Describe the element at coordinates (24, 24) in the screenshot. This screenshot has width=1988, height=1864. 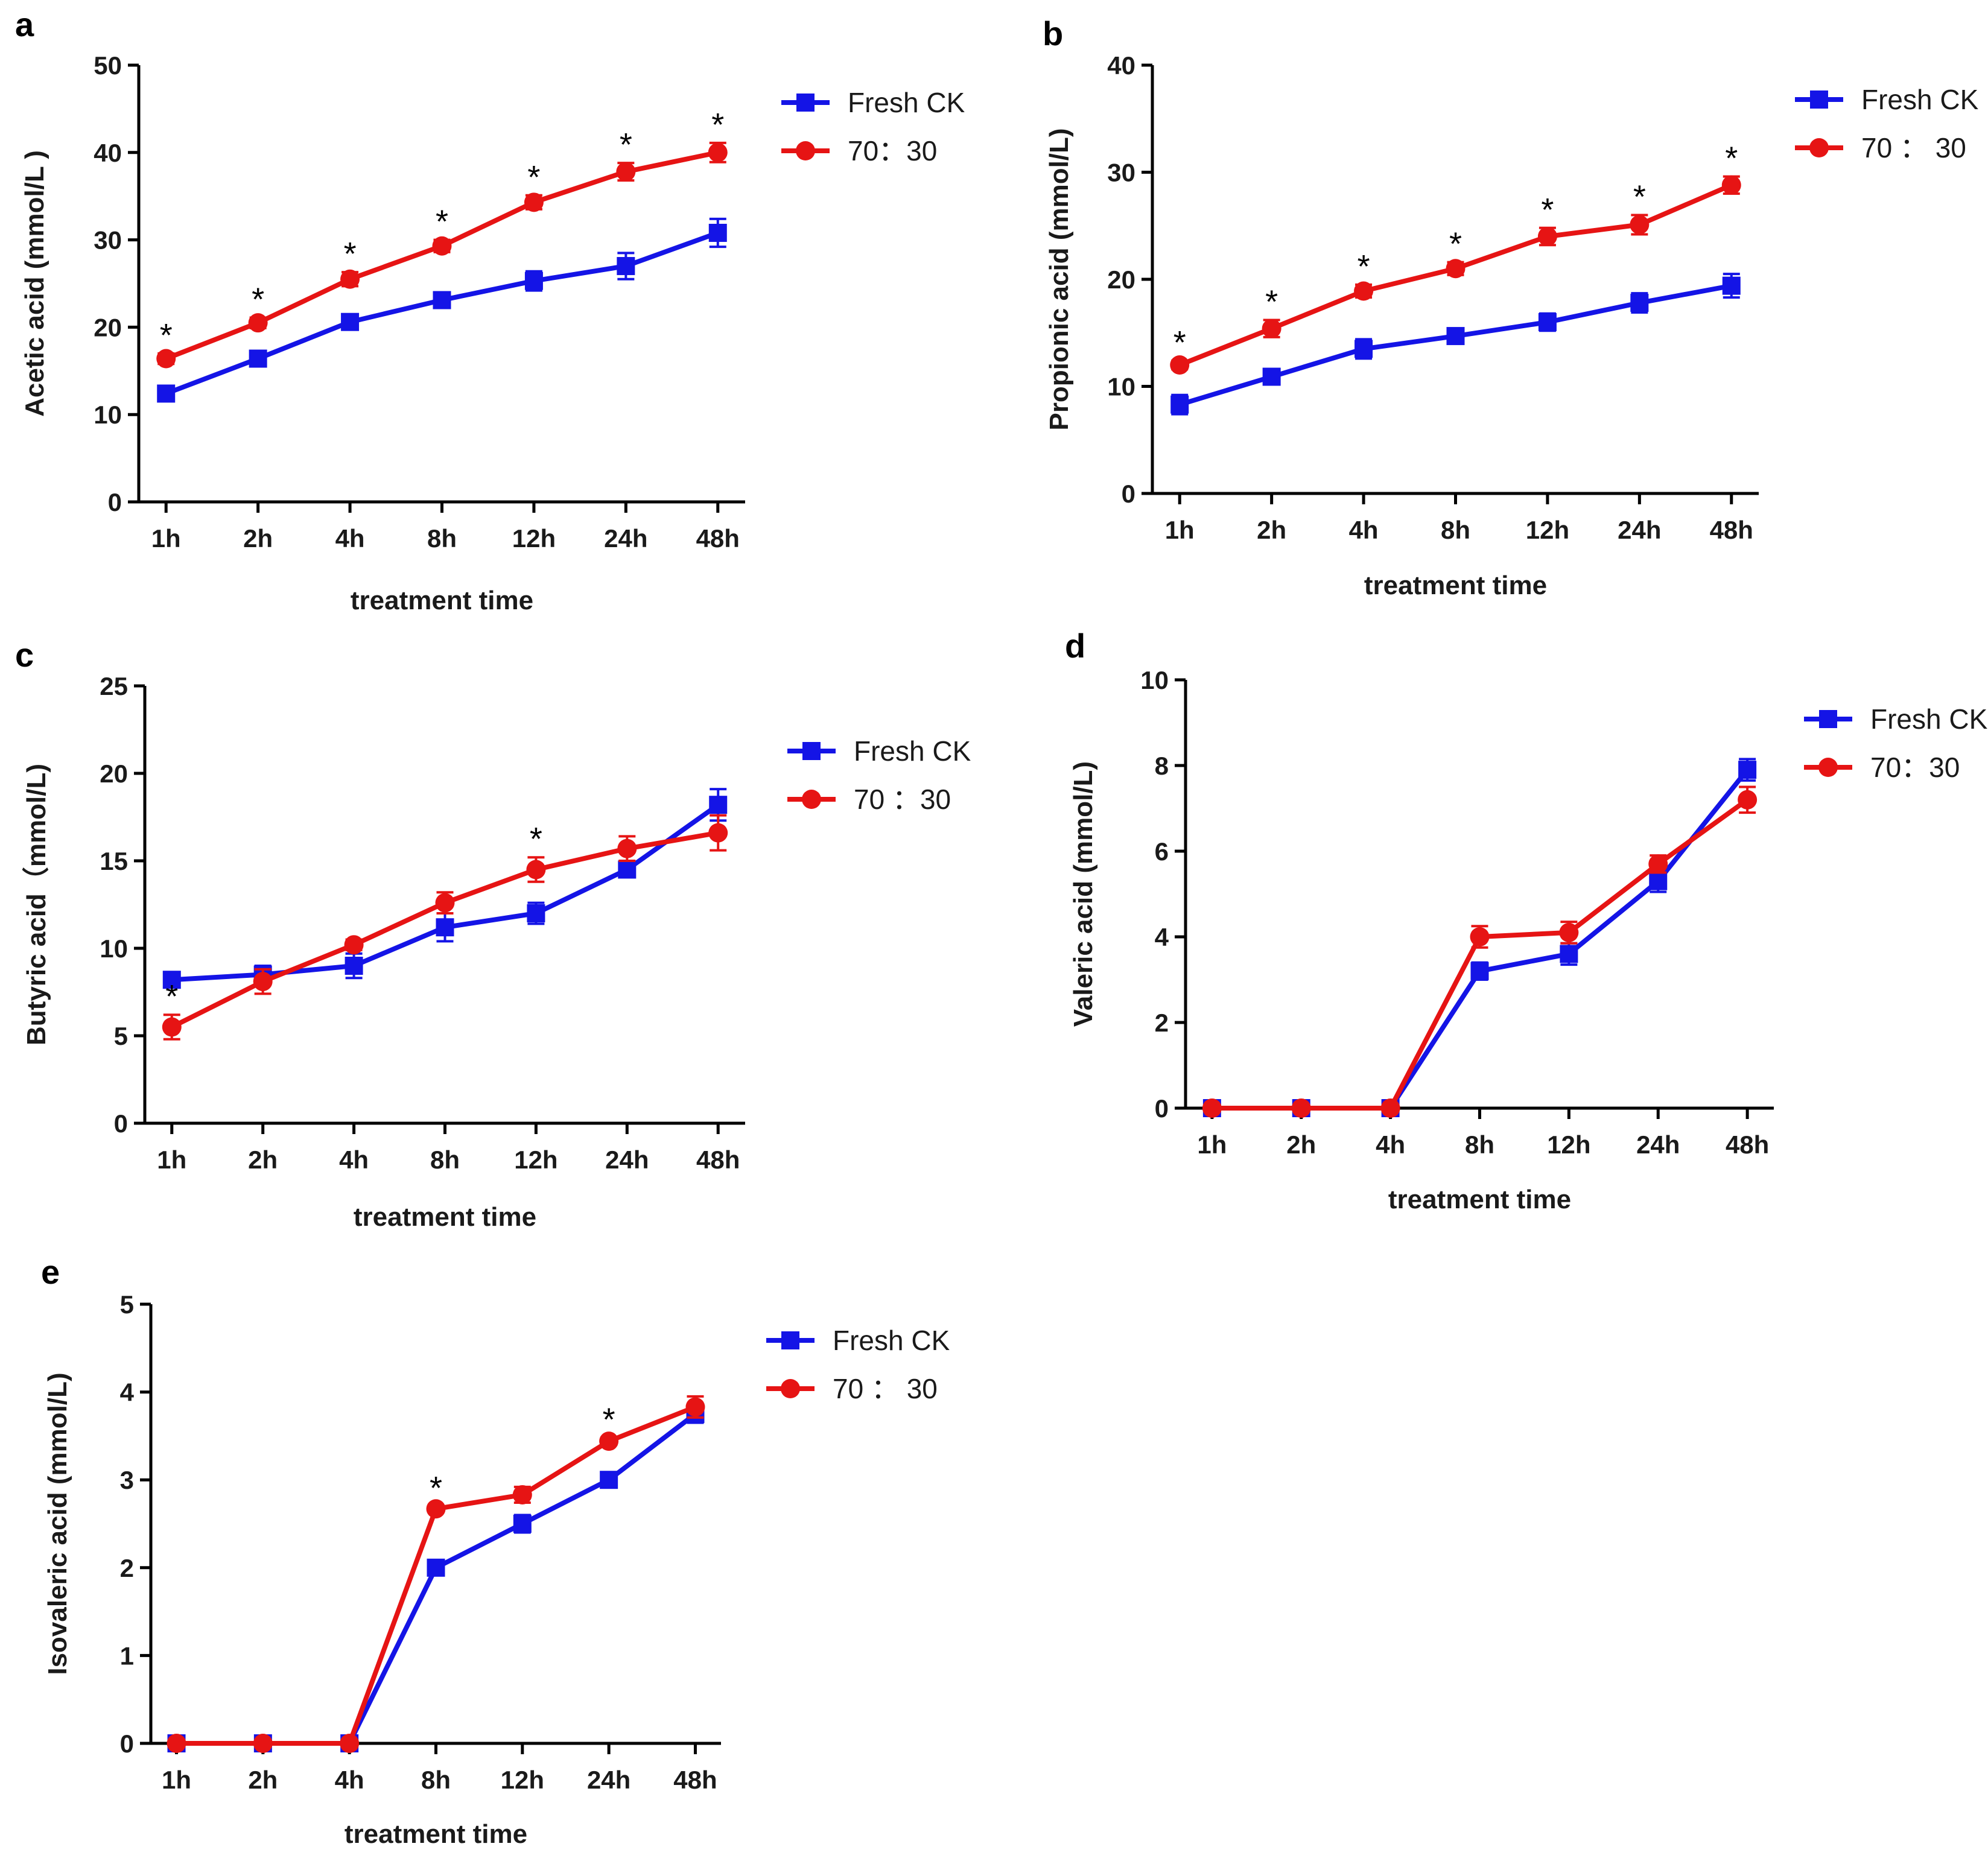
I see `panel-letter: a` at that location.